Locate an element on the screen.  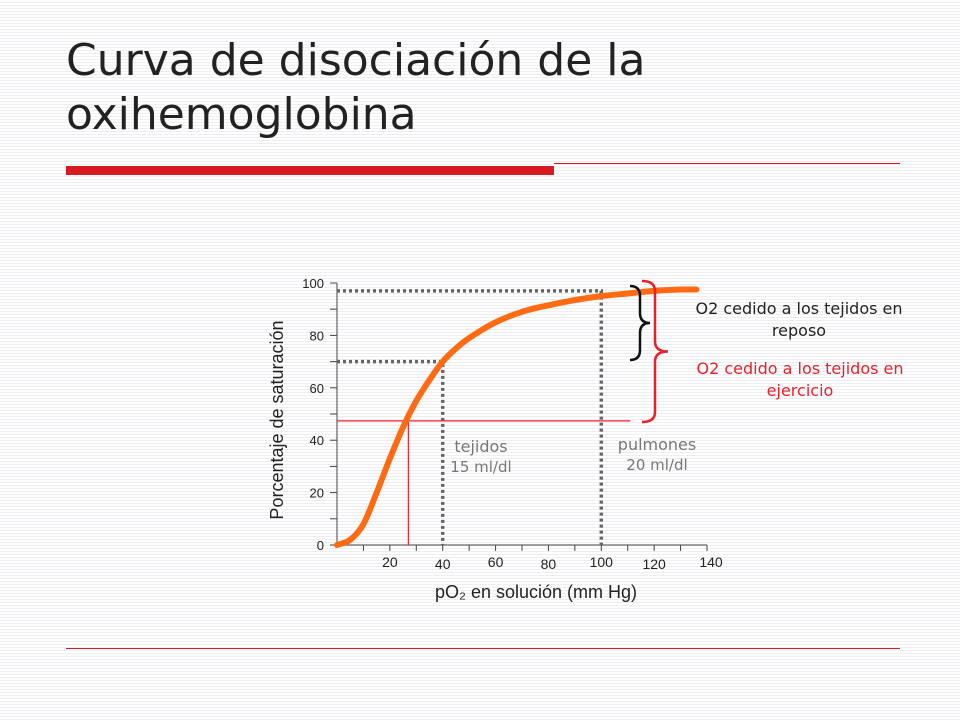
pulmones-value: 20 ml/dl is located at coordinates (657, 465).